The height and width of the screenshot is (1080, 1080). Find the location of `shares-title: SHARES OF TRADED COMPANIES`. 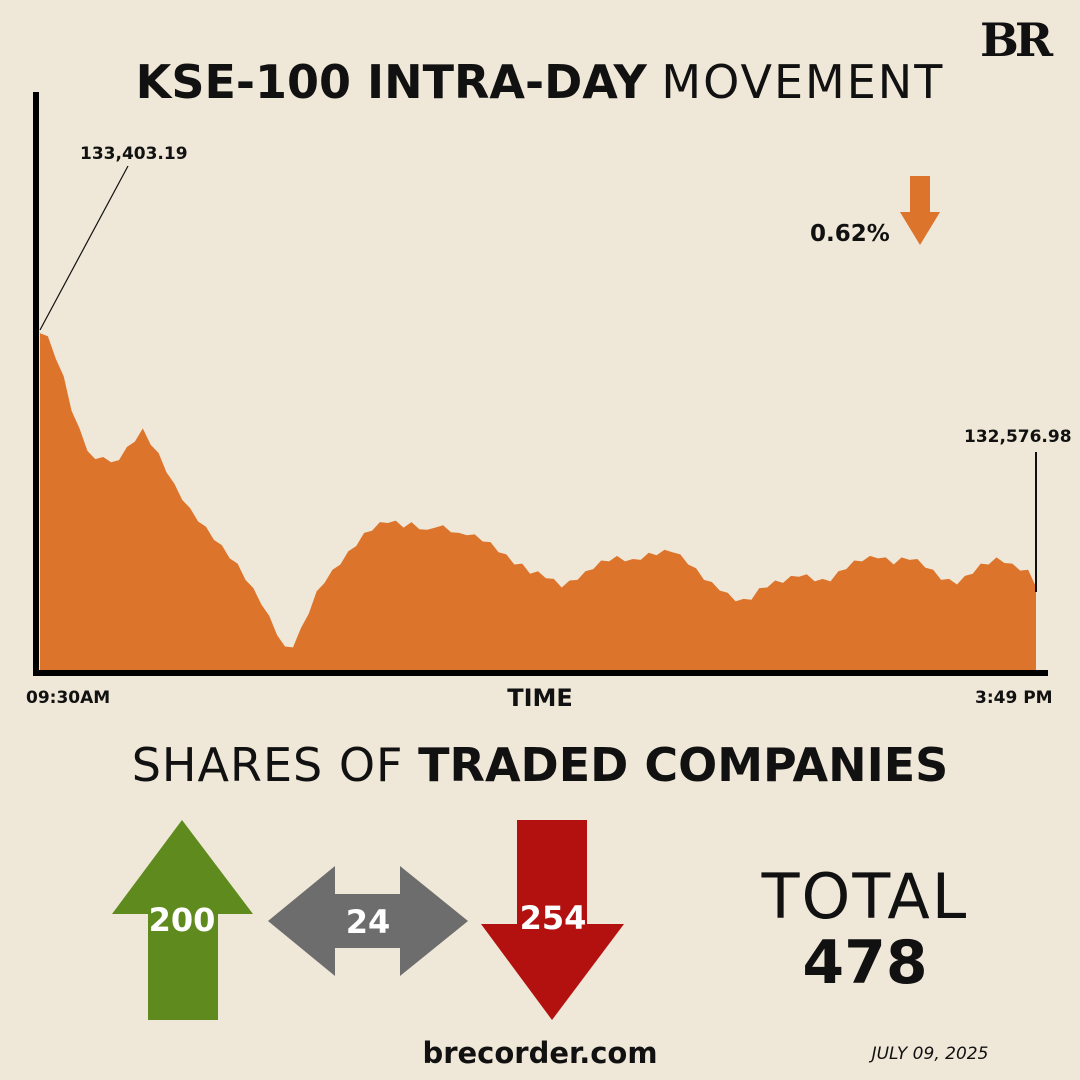

shares-title: SHARES OF TRADED COMPANIES is located at coordinates (540, 765).